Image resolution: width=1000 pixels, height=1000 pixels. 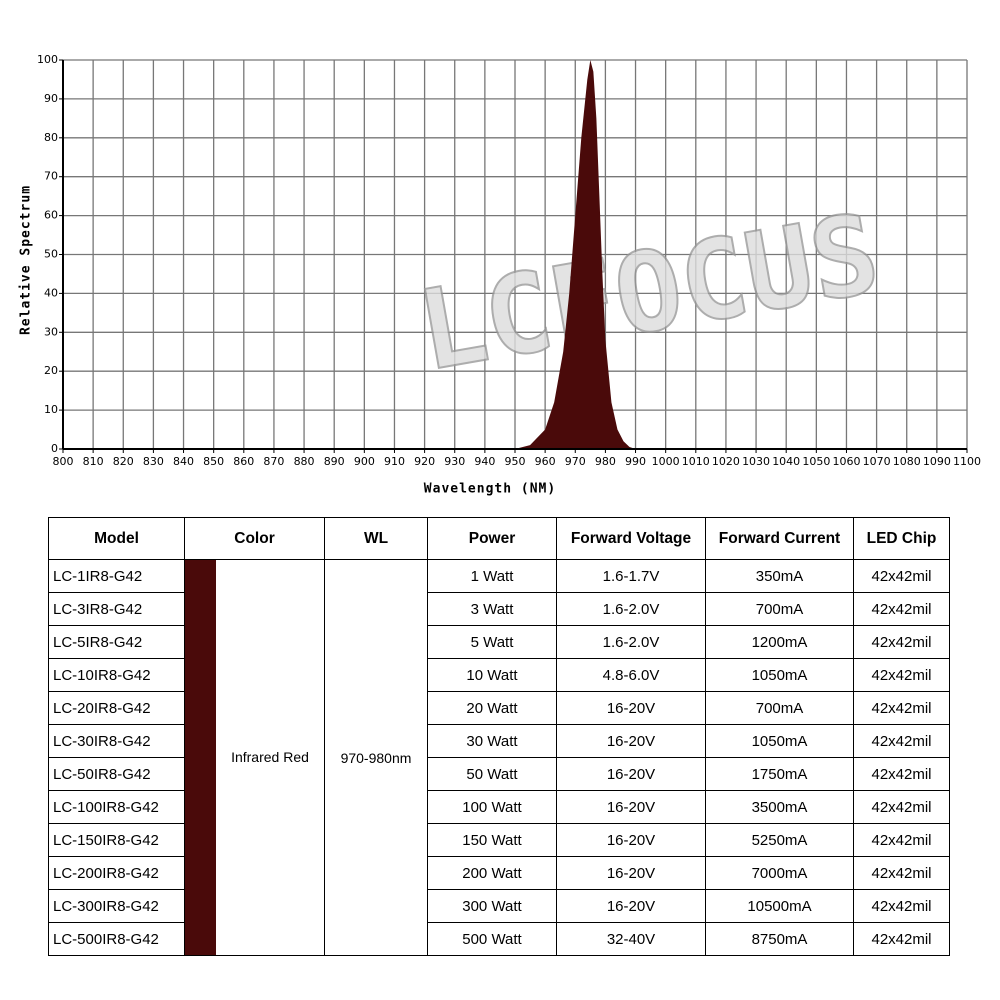 I want to click on y-tick-label: 0, so click(x=54, y=448).